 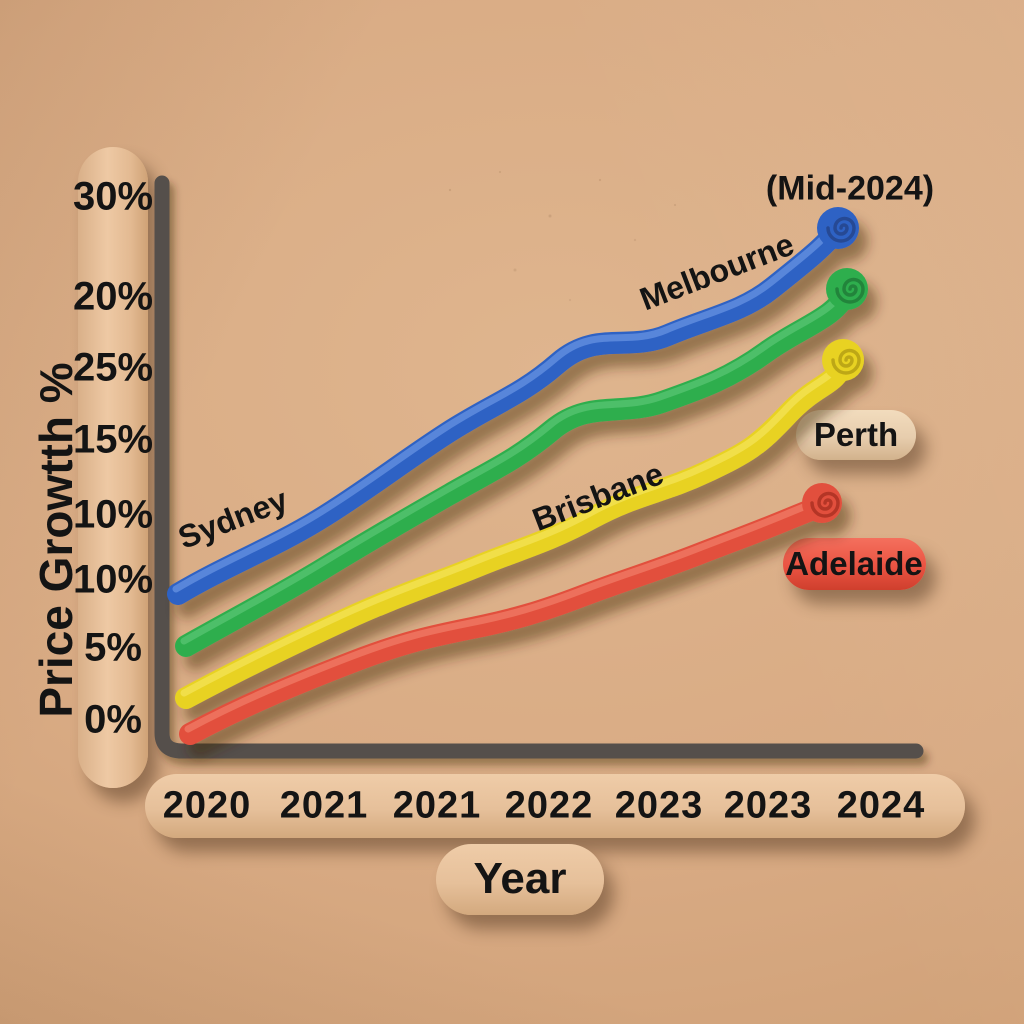 I want to click on perth-label-pill, so click(x=856, y=435).